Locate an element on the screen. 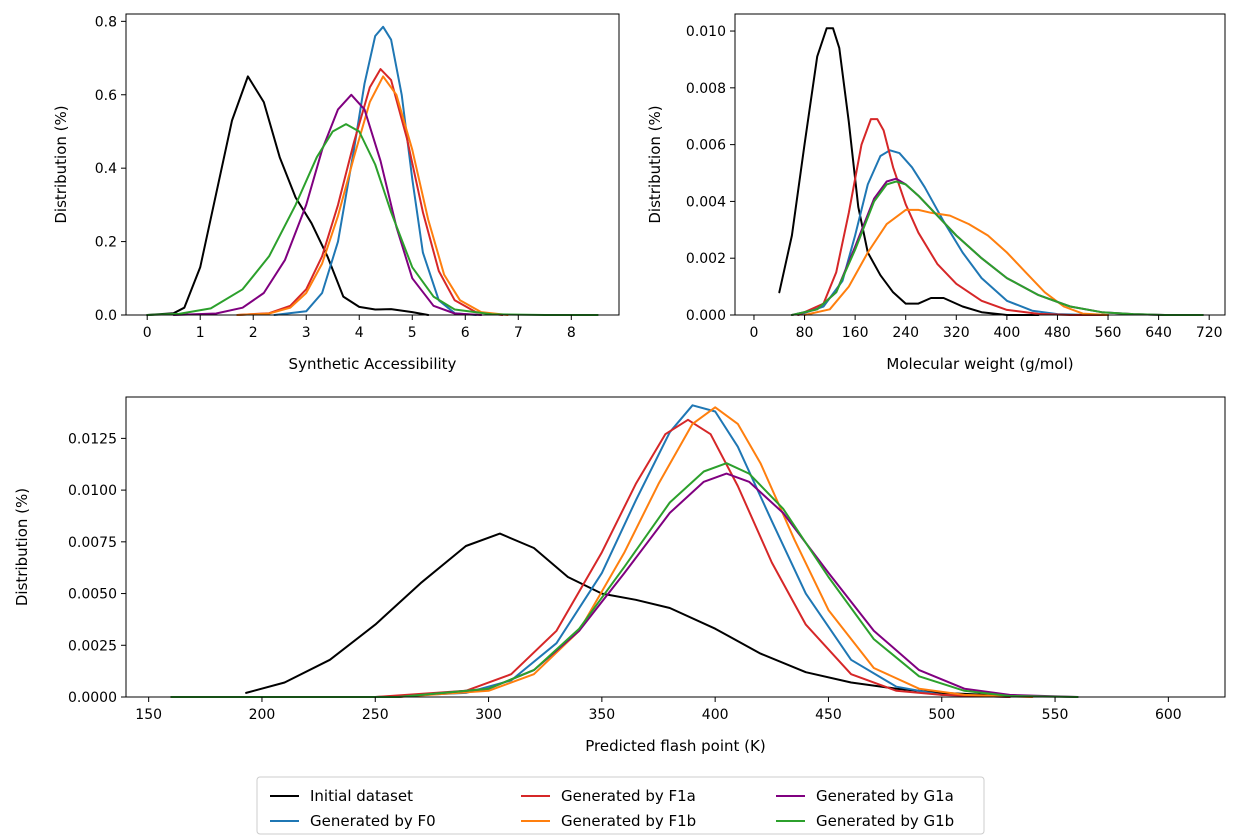 The width and height of the screenshot is (1237, 837). x-tick-label: 8 is located at coordinates (571, 333).